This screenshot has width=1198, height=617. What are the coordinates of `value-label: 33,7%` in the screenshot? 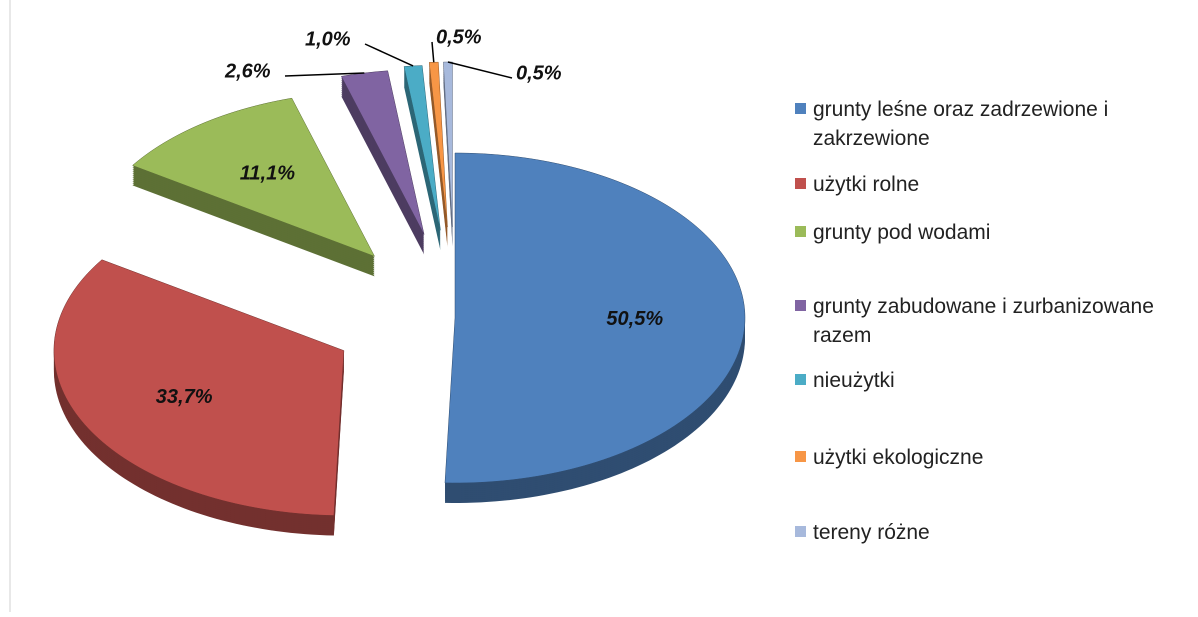 It's located at (184, 397).